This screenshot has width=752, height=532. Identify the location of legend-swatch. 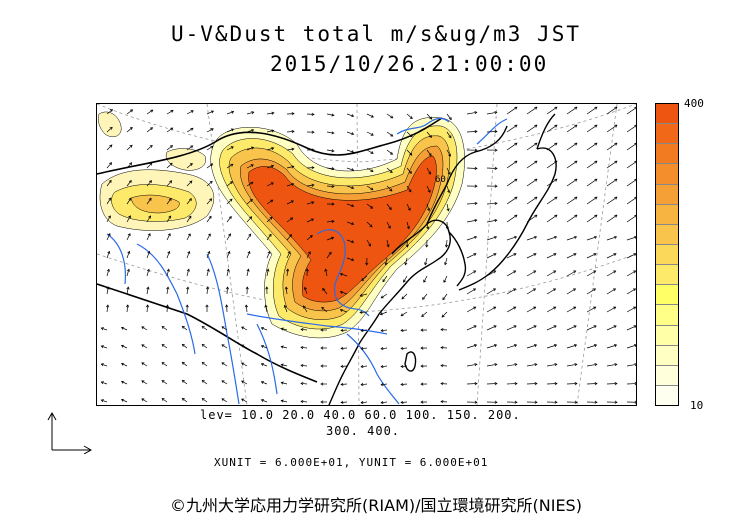
(667, 234).